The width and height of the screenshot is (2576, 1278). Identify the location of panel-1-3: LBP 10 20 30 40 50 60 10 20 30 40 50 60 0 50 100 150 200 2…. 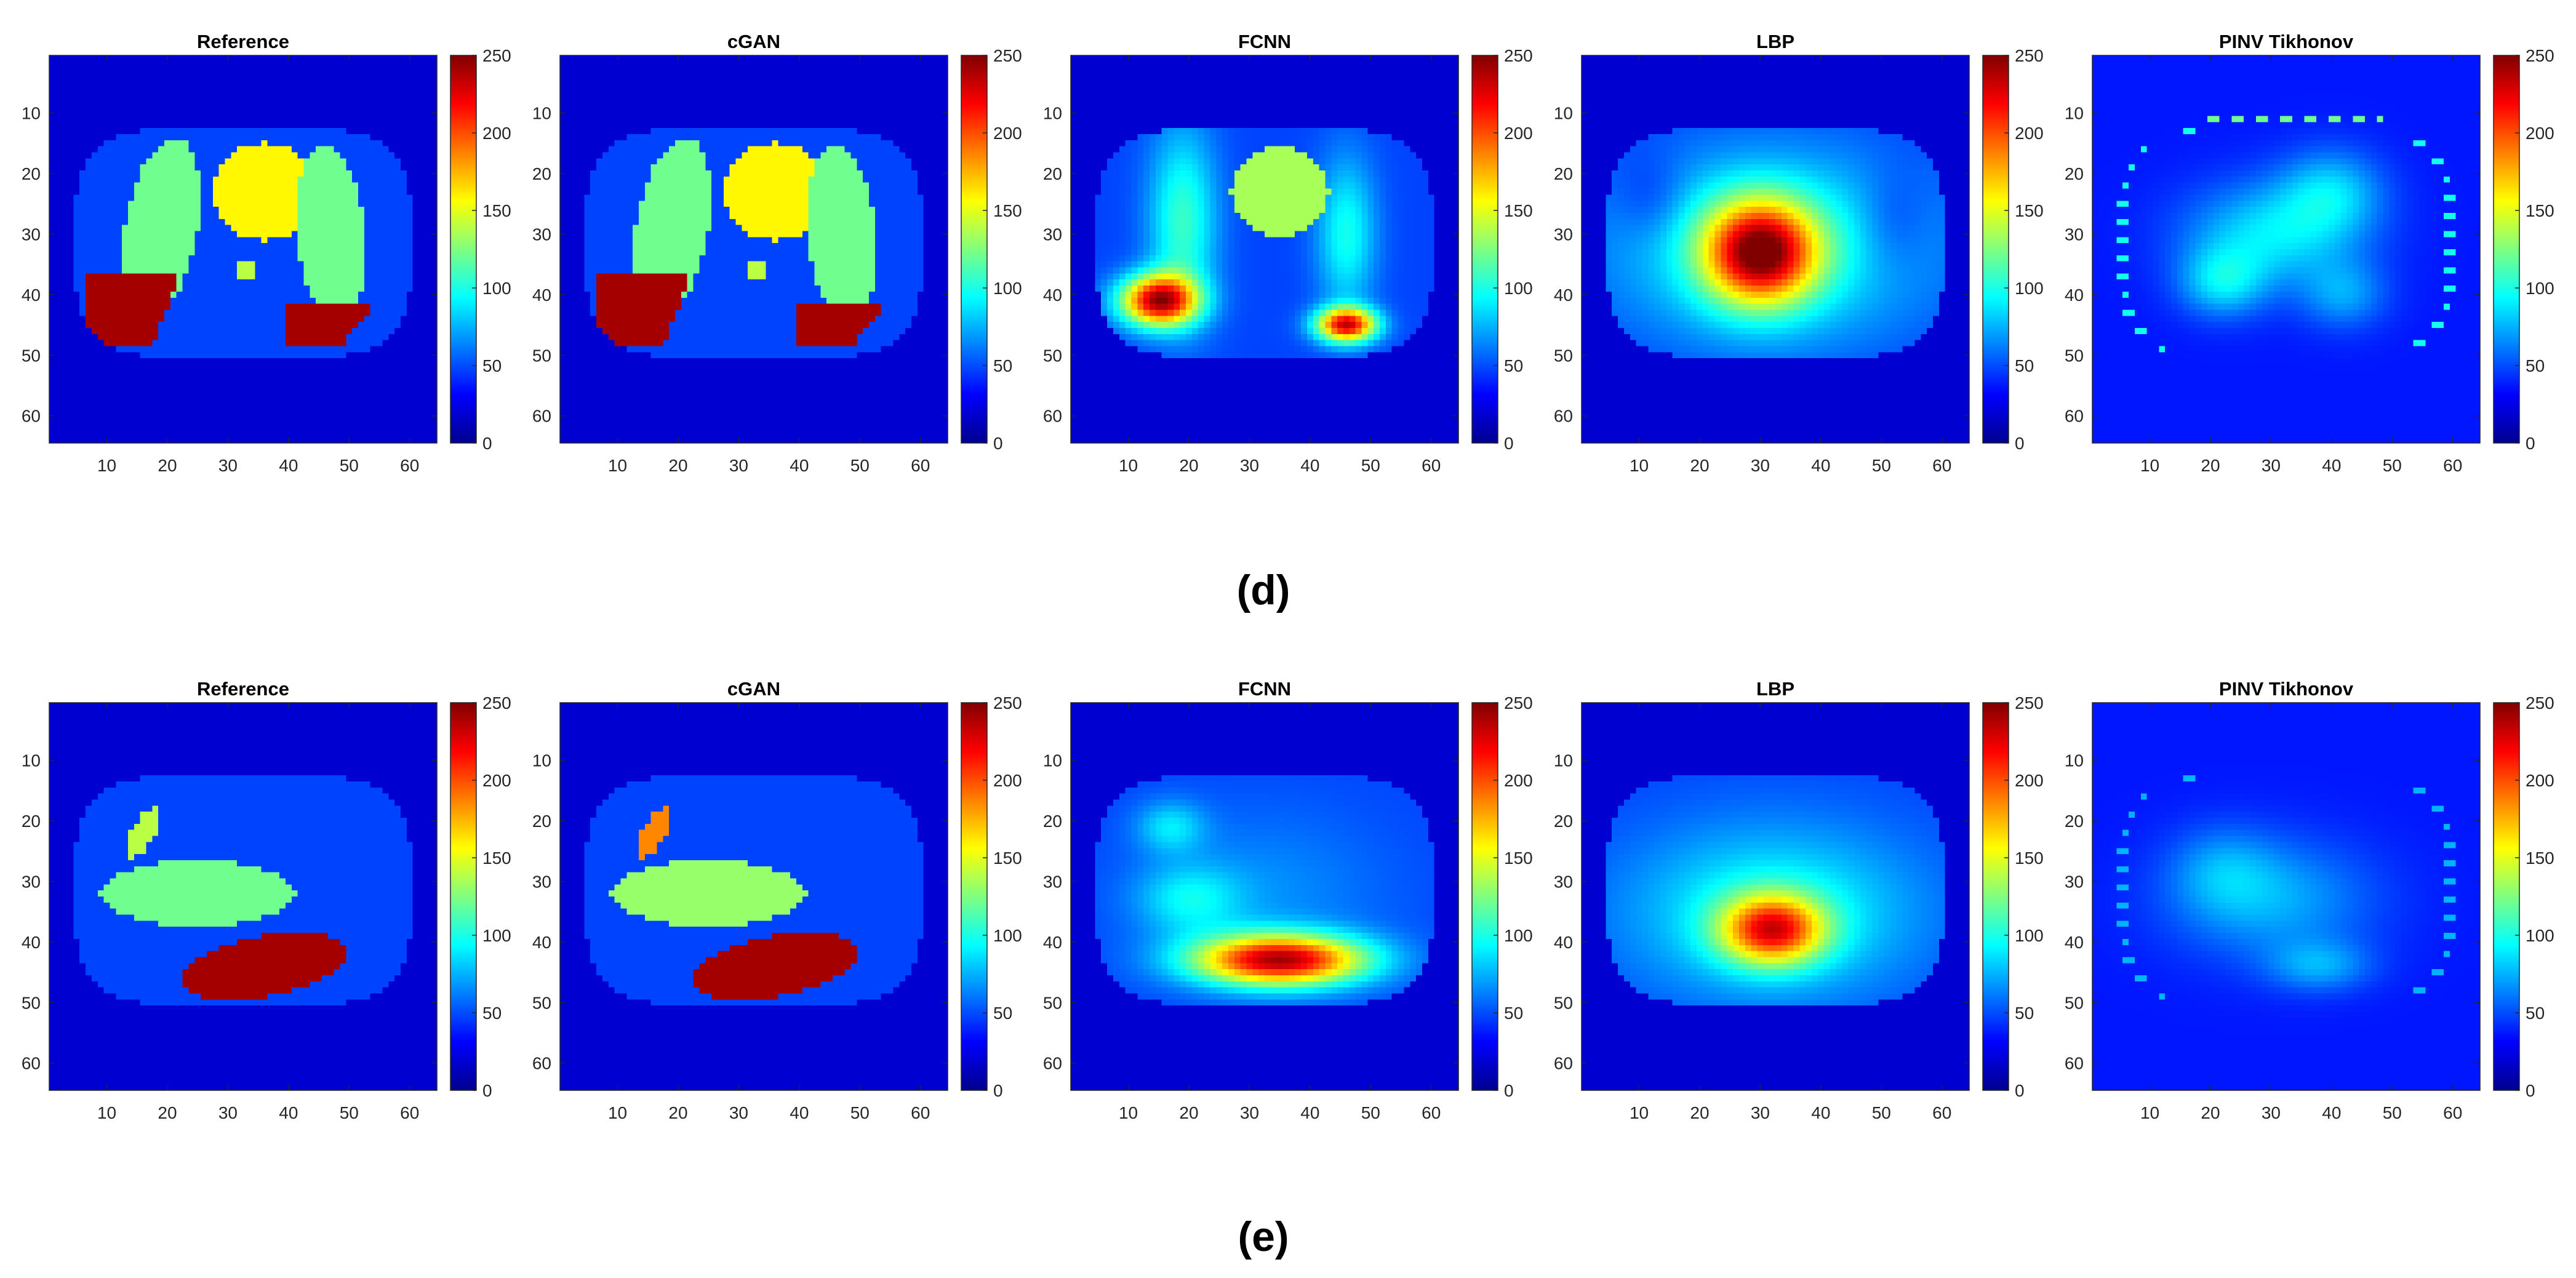
(1799, 900).